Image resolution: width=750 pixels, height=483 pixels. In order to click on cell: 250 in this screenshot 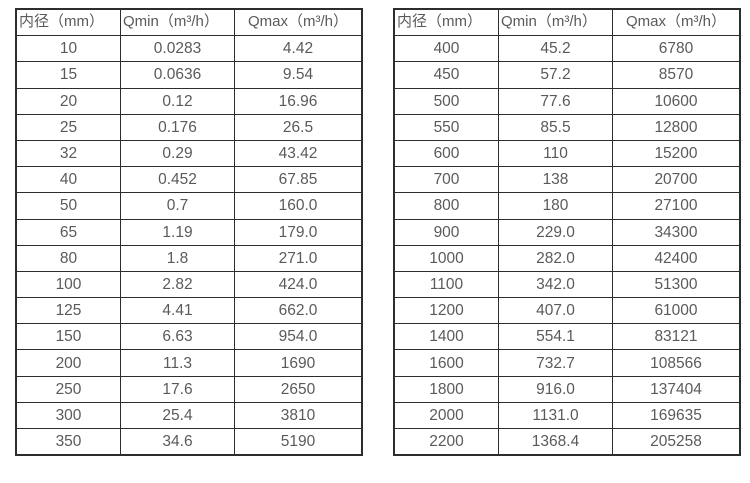, I will do `click(68, 389)`.